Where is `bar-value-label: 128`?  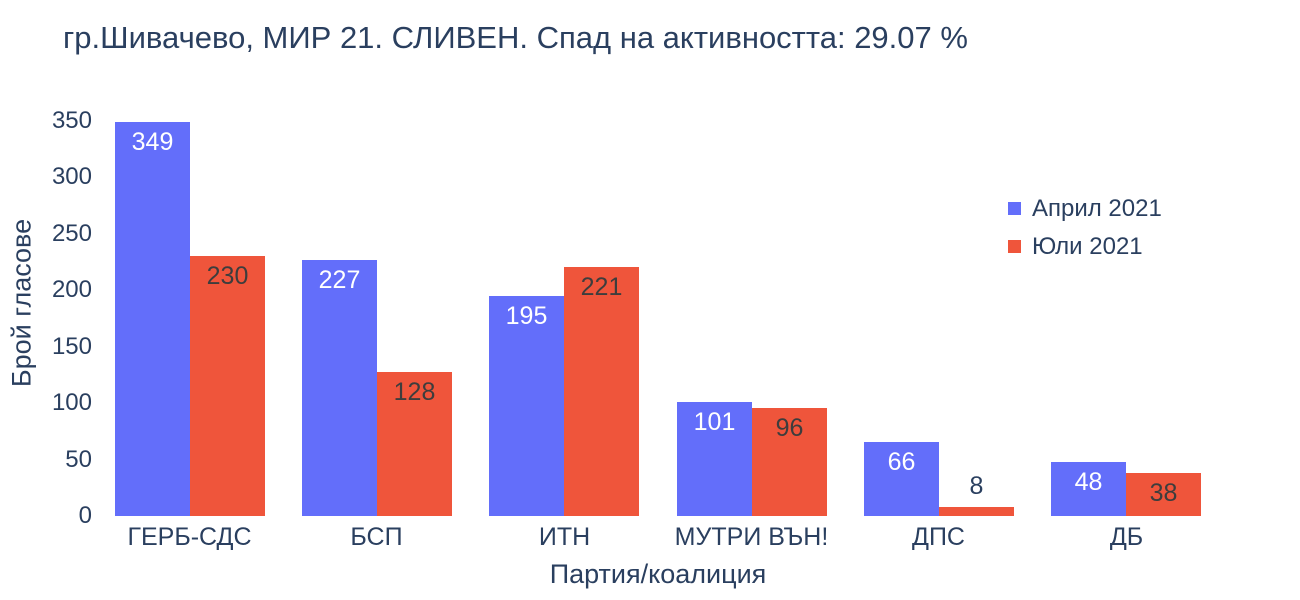 bar-value-label: 128 is located at coordinates (414, 392).